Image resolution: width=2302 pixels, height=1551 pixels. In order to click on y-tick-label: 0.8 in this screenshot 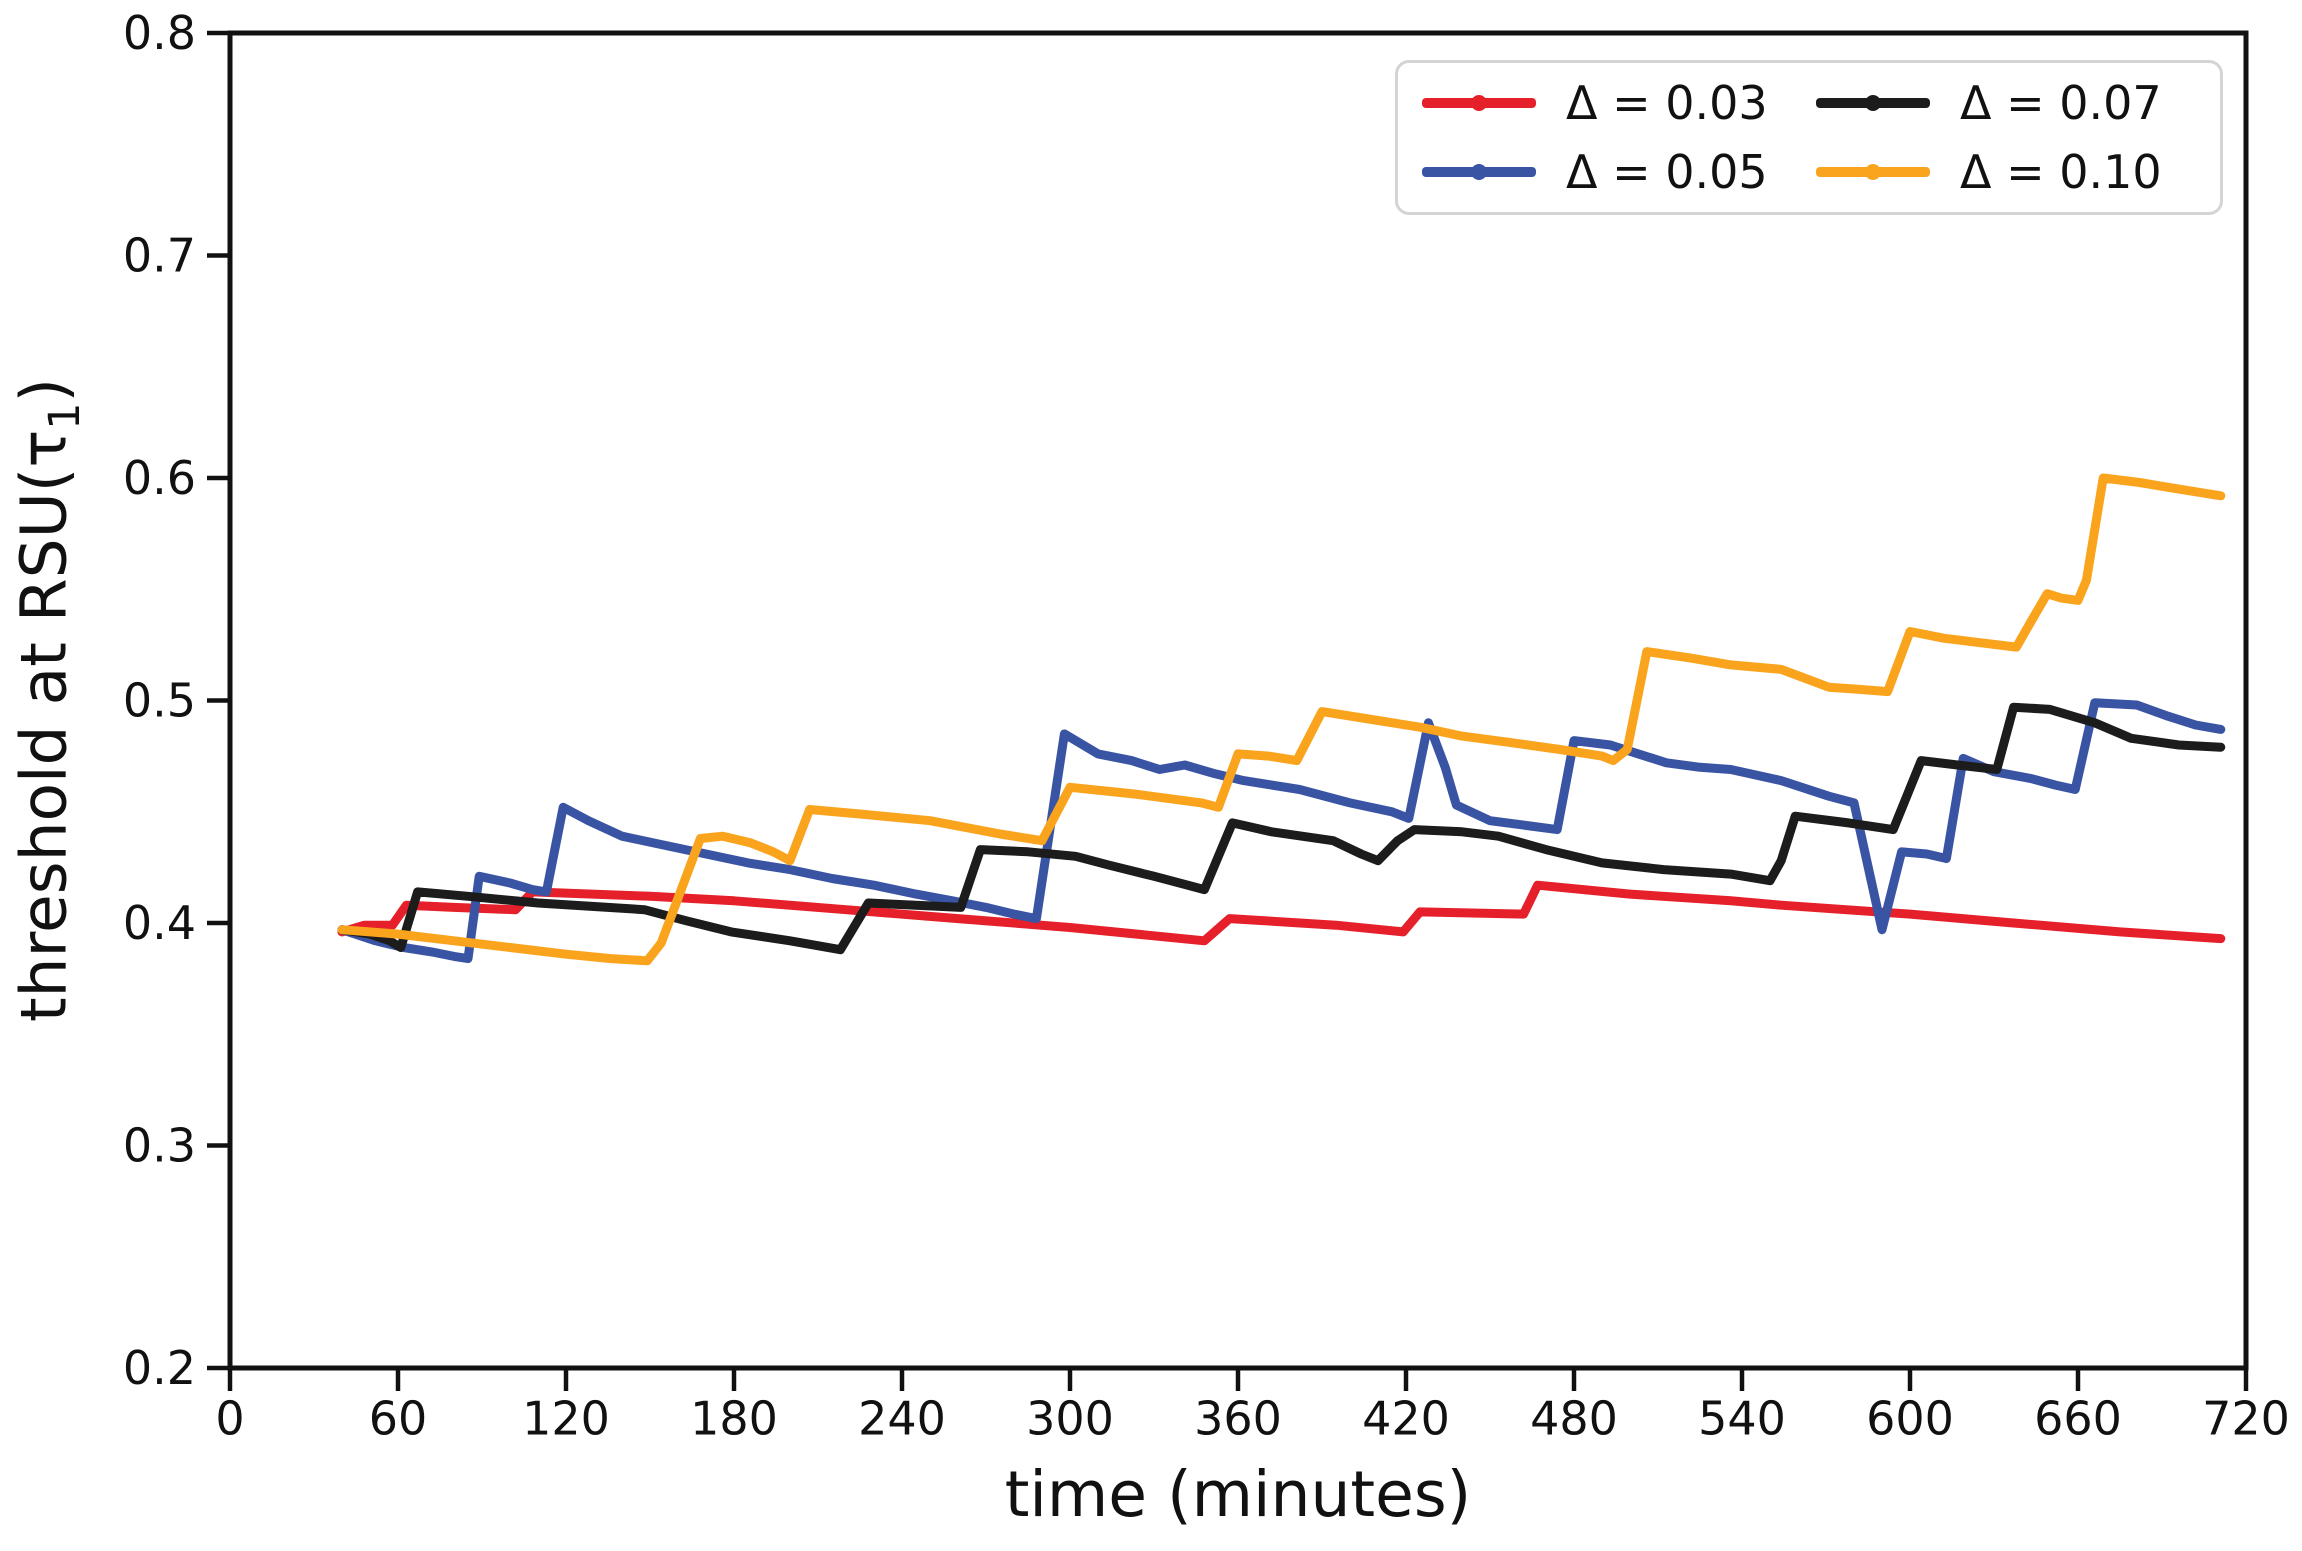, I will do `click(159, 33)`.